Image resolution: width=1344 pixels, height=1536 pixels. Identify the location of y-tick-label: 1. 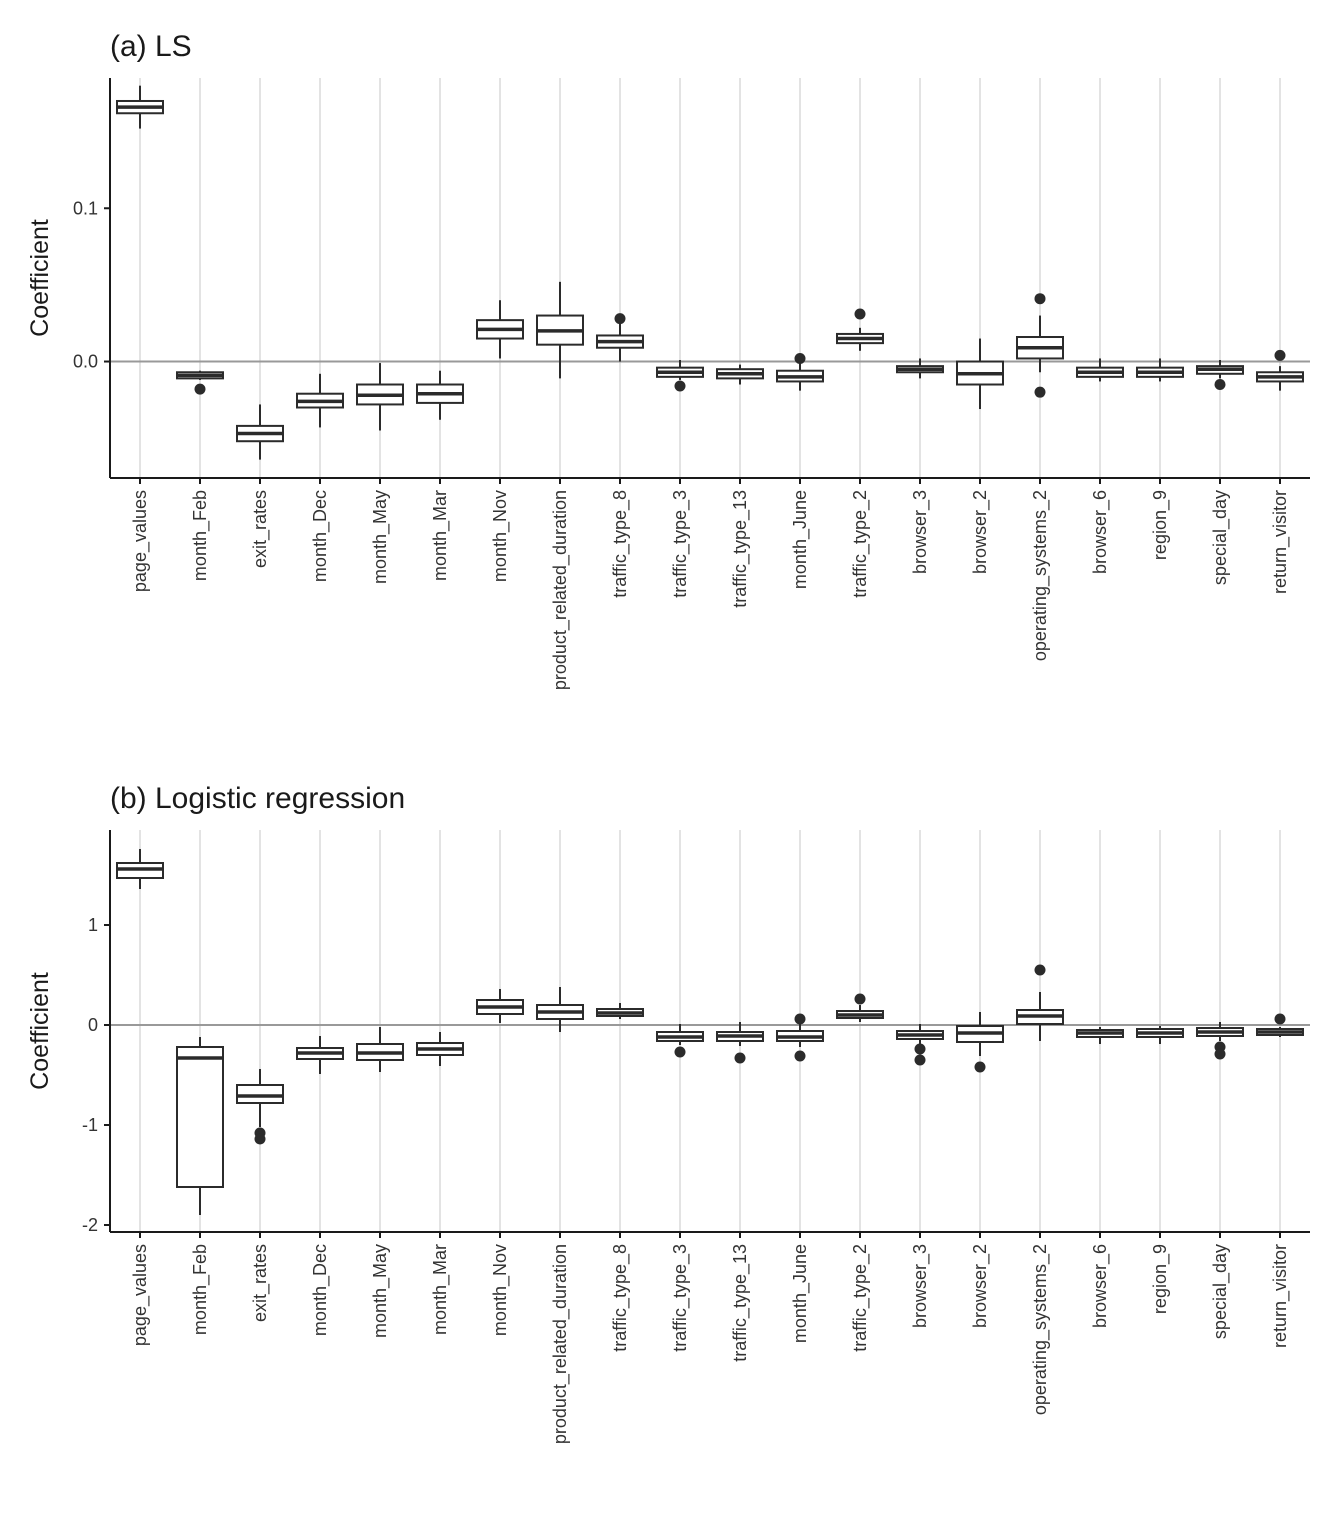
(93, 925).